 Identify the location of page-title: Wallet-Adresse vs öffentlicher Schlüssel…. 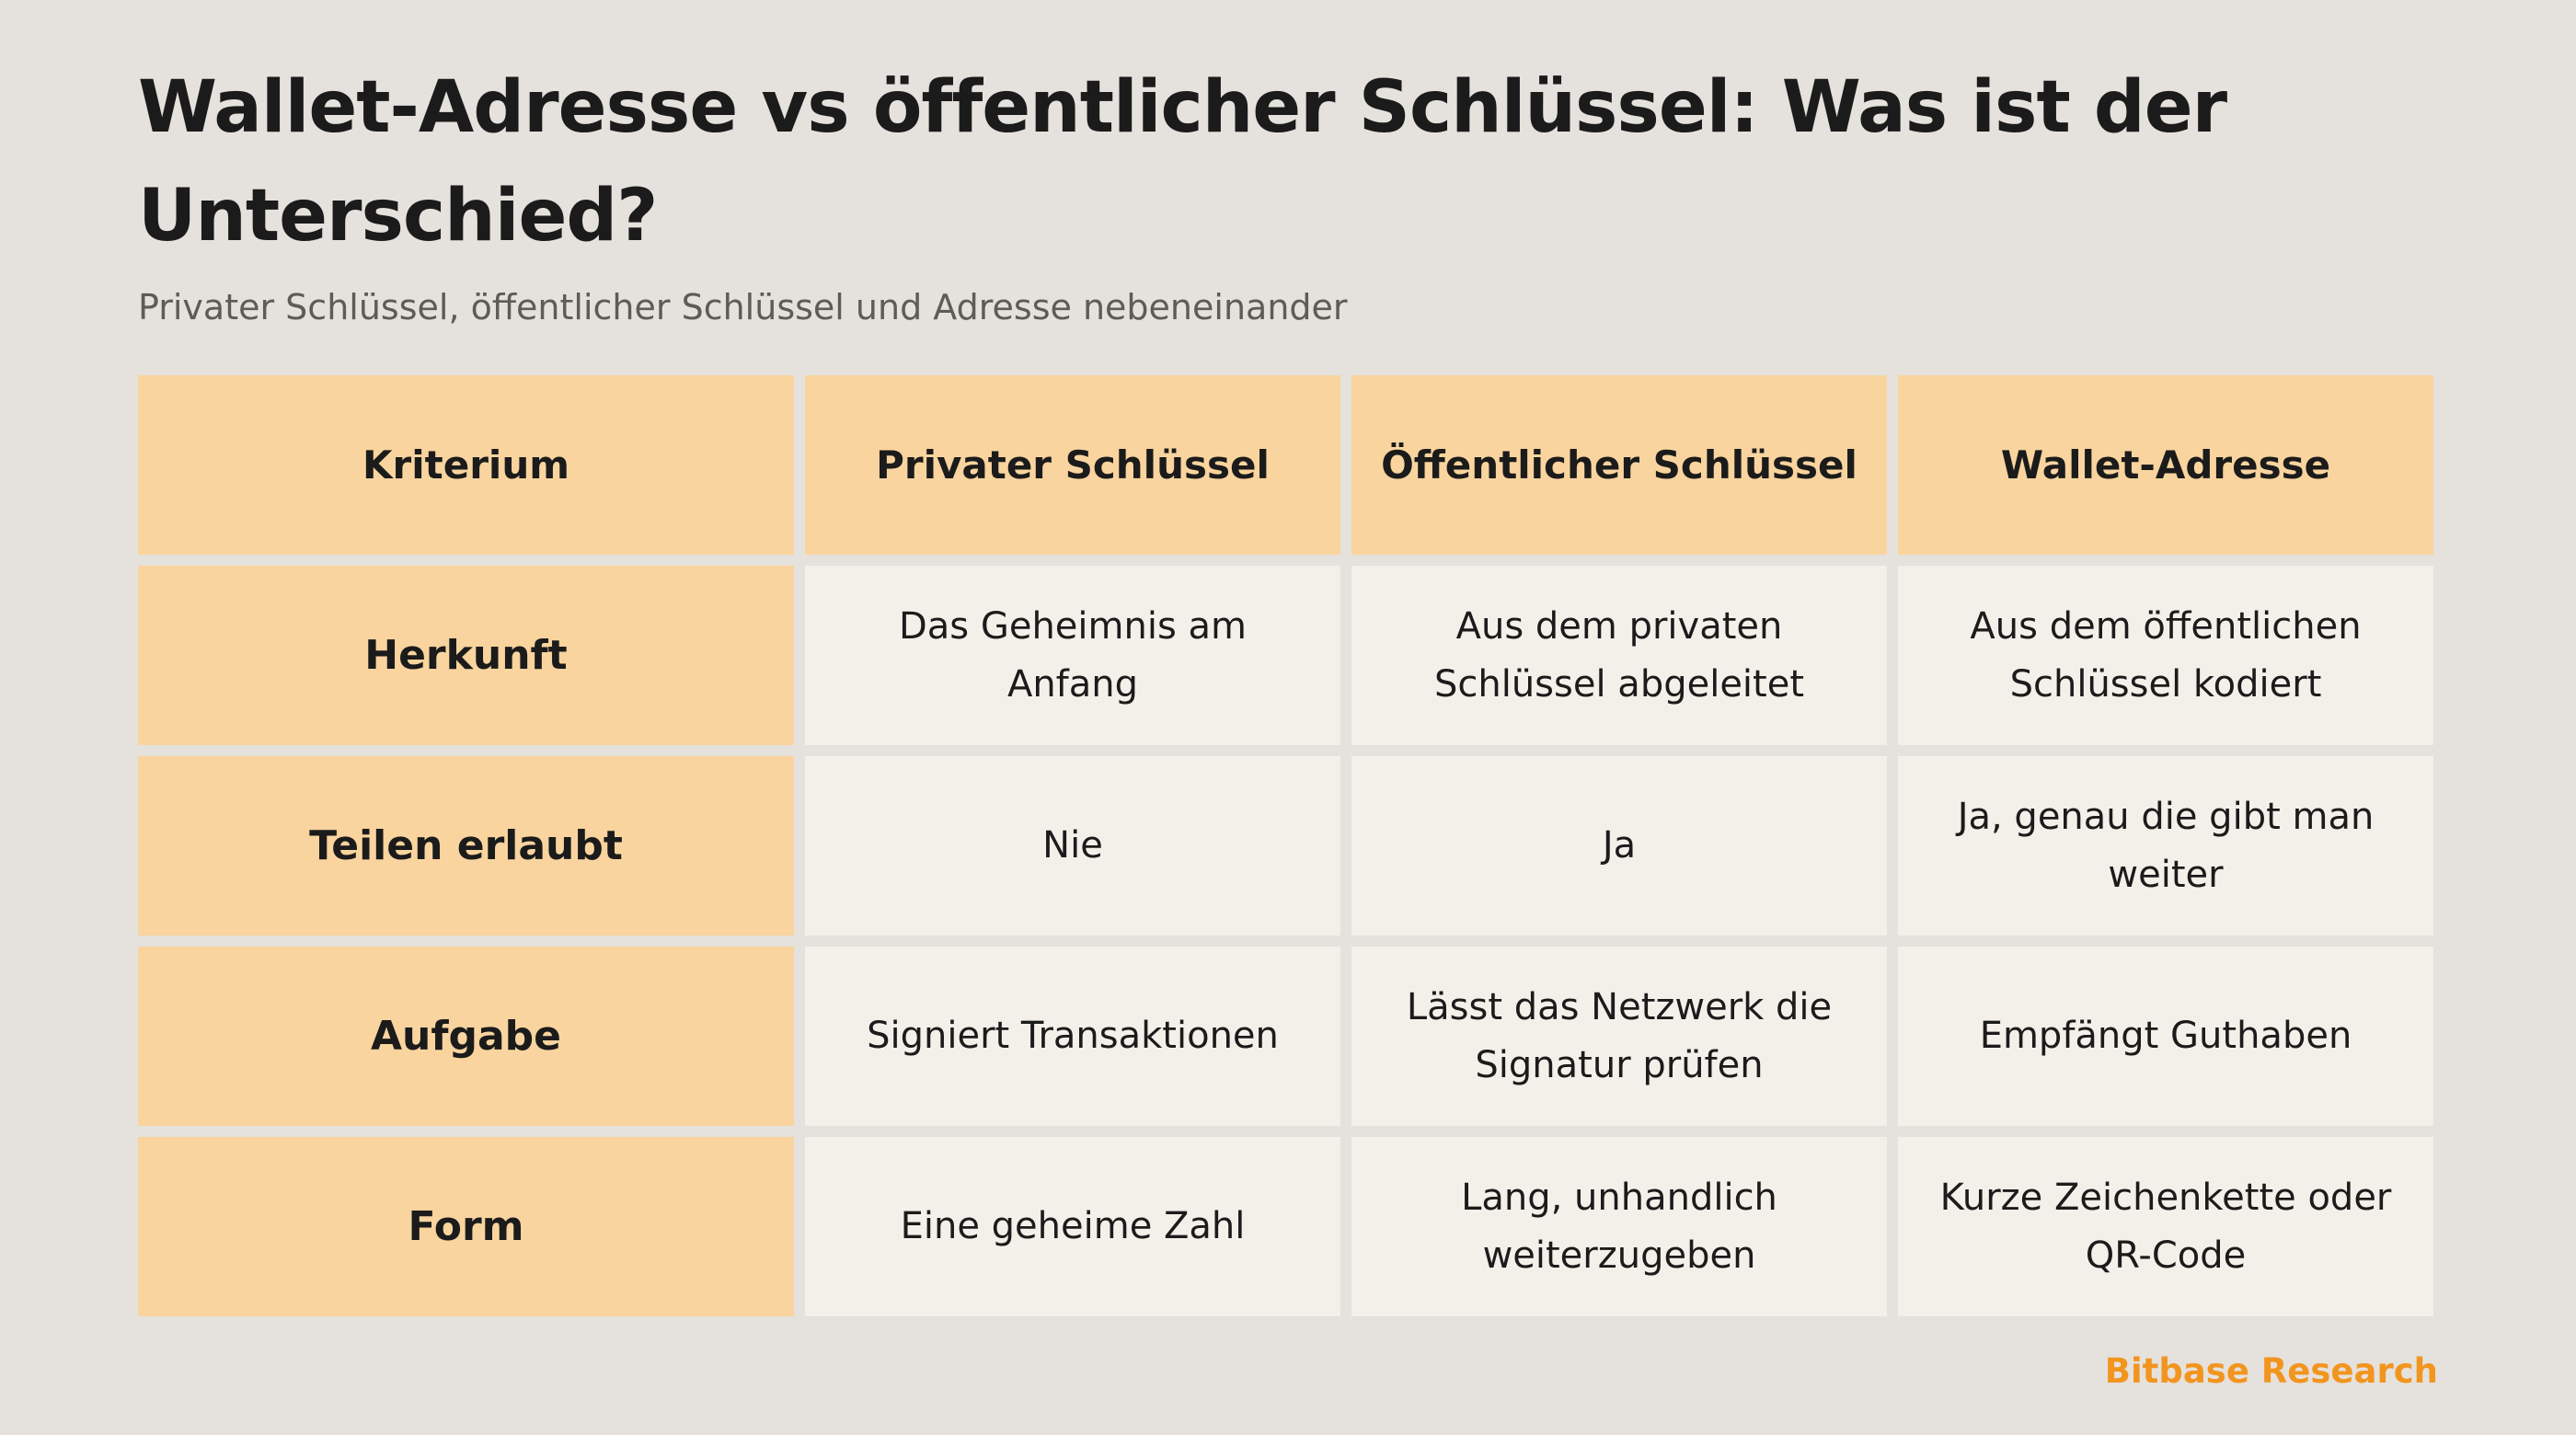
(1182, 162).